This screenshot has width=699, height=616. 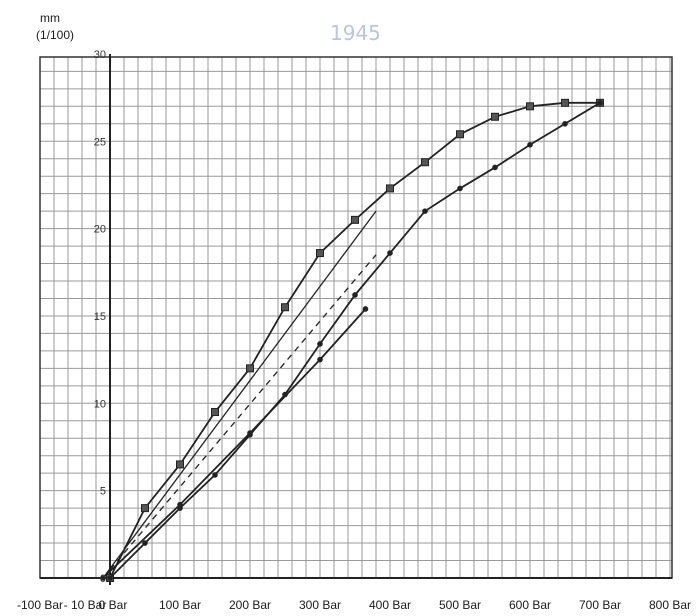 What do you see at coordinates (50, 18) in the screenshot?
I see `y-unit-mm: mm` at bounding box center [50, 18].